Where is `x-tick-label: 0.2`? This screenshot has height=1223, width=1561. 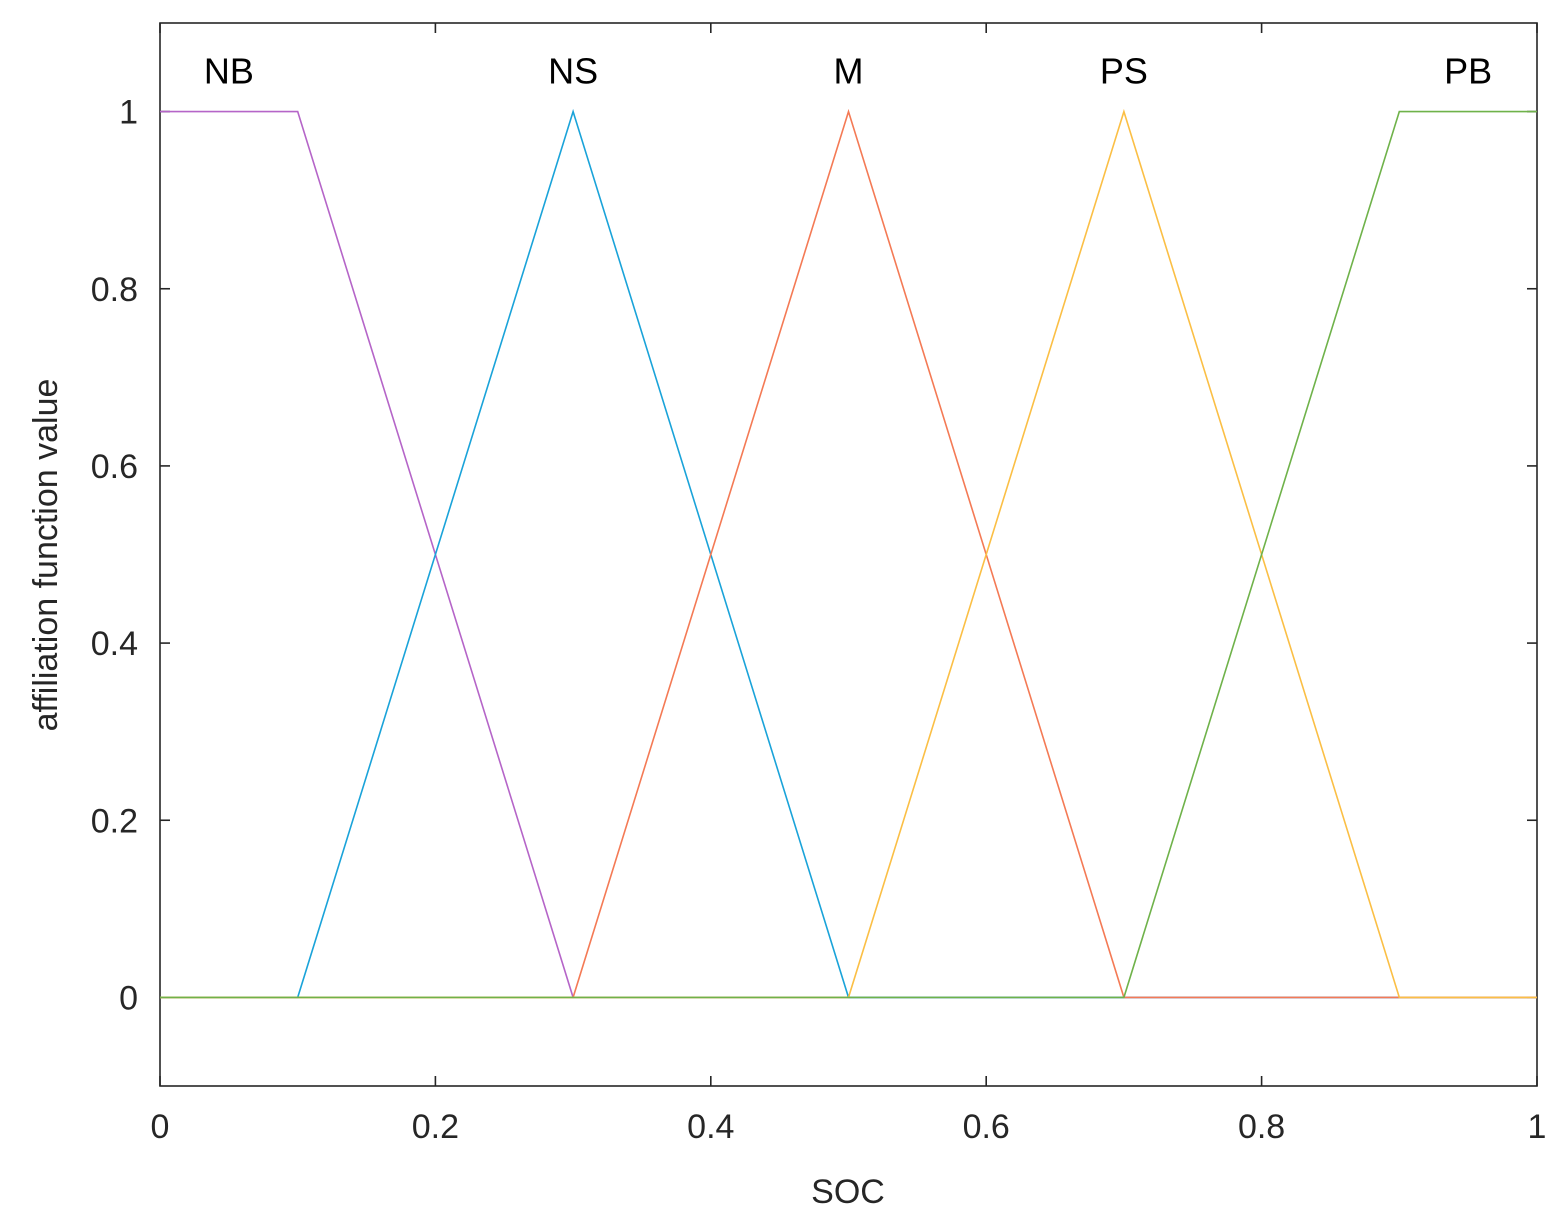 x-tick-label: 0.2 is located at coordinates (435, 1127).